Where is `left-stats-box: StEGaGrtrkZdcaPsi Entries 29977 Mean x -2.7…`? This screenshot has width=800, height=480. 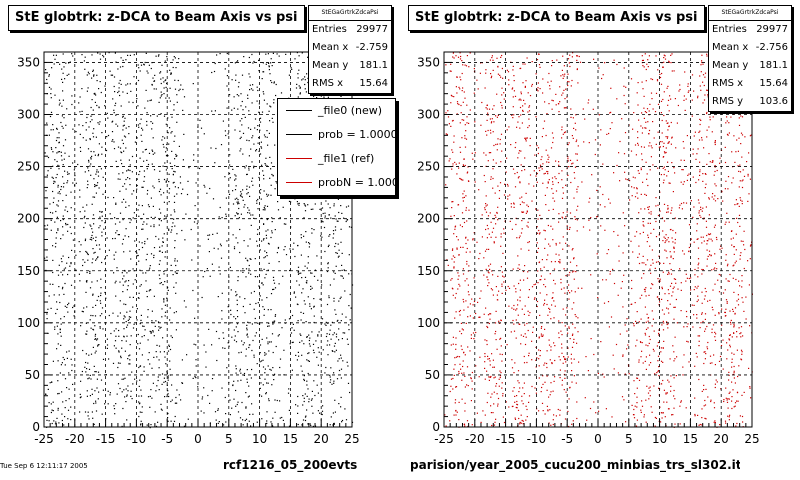 left-stats-box: StEGaGrtrkZdcaPsi Entries 29977 Mean x -2.7… is located at coordinates (350, 49).